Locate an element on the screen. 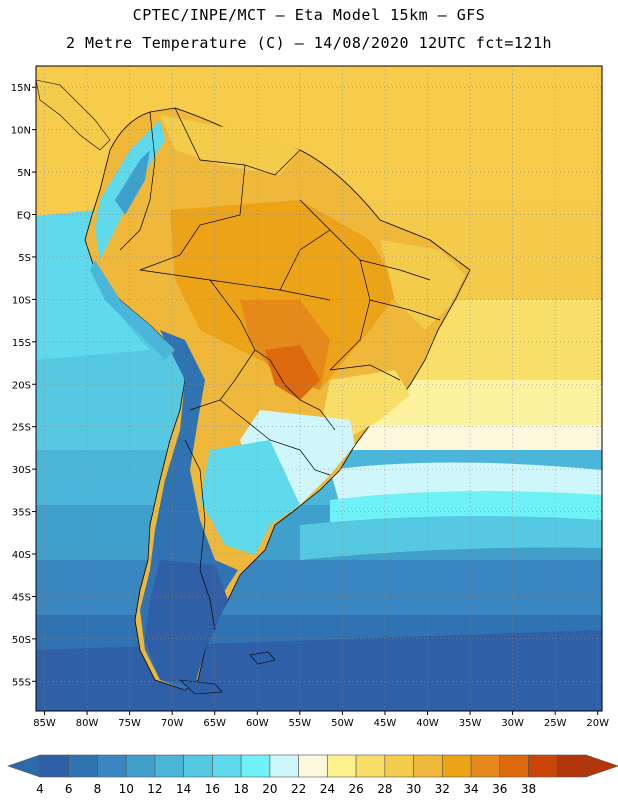 The image size is (618, 800). colorbar-label: 38 is located at coordinates (528, 789).